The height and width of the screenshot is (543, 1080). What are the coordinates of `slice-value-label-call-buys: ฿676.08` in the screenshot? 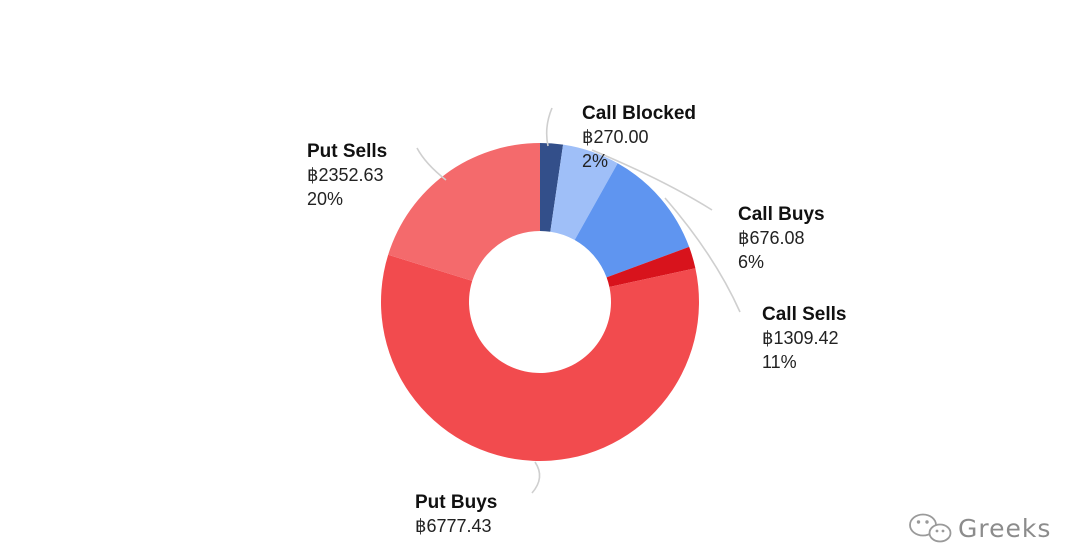 It's located at (771, 238).